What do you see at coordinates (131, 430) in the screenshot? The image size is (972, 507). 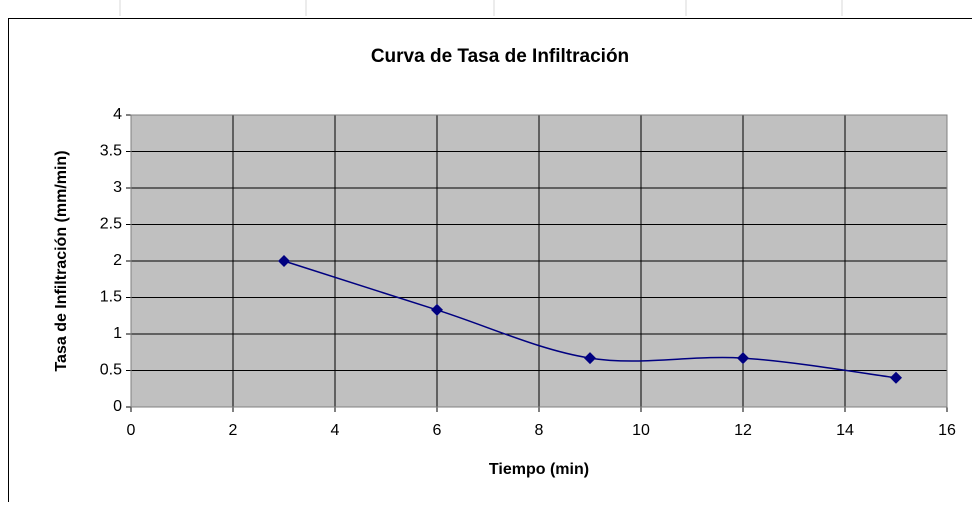 I see `x-tick-label: 0` at bounding box center [131, 430].